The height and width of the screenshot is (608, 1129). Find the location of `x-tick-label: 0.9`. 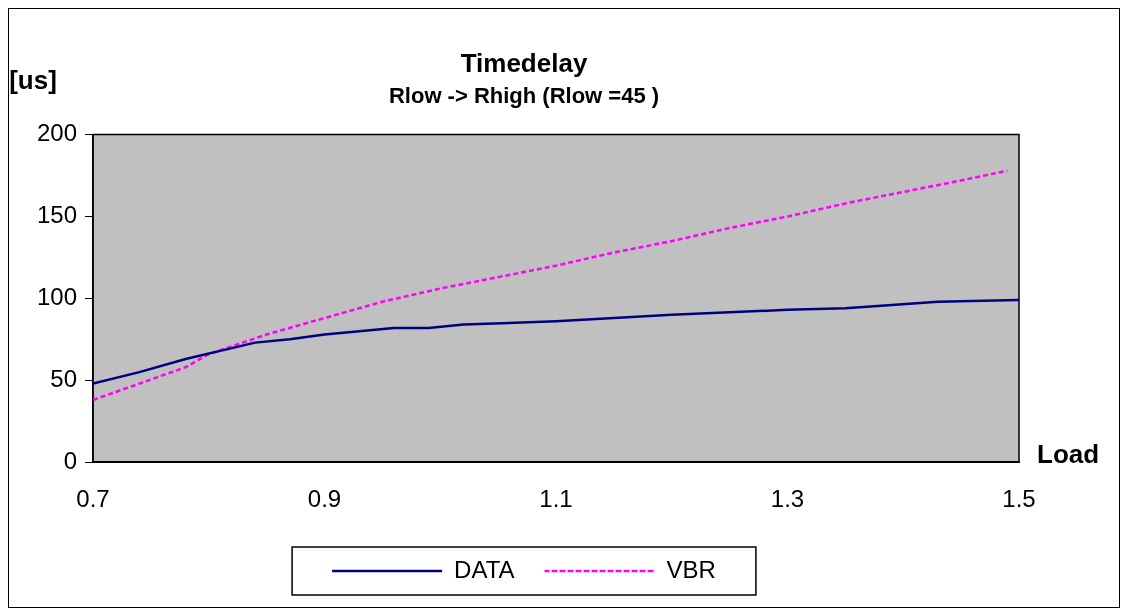

x-tick-label: 0.9 is located at coordinates (324, 499).